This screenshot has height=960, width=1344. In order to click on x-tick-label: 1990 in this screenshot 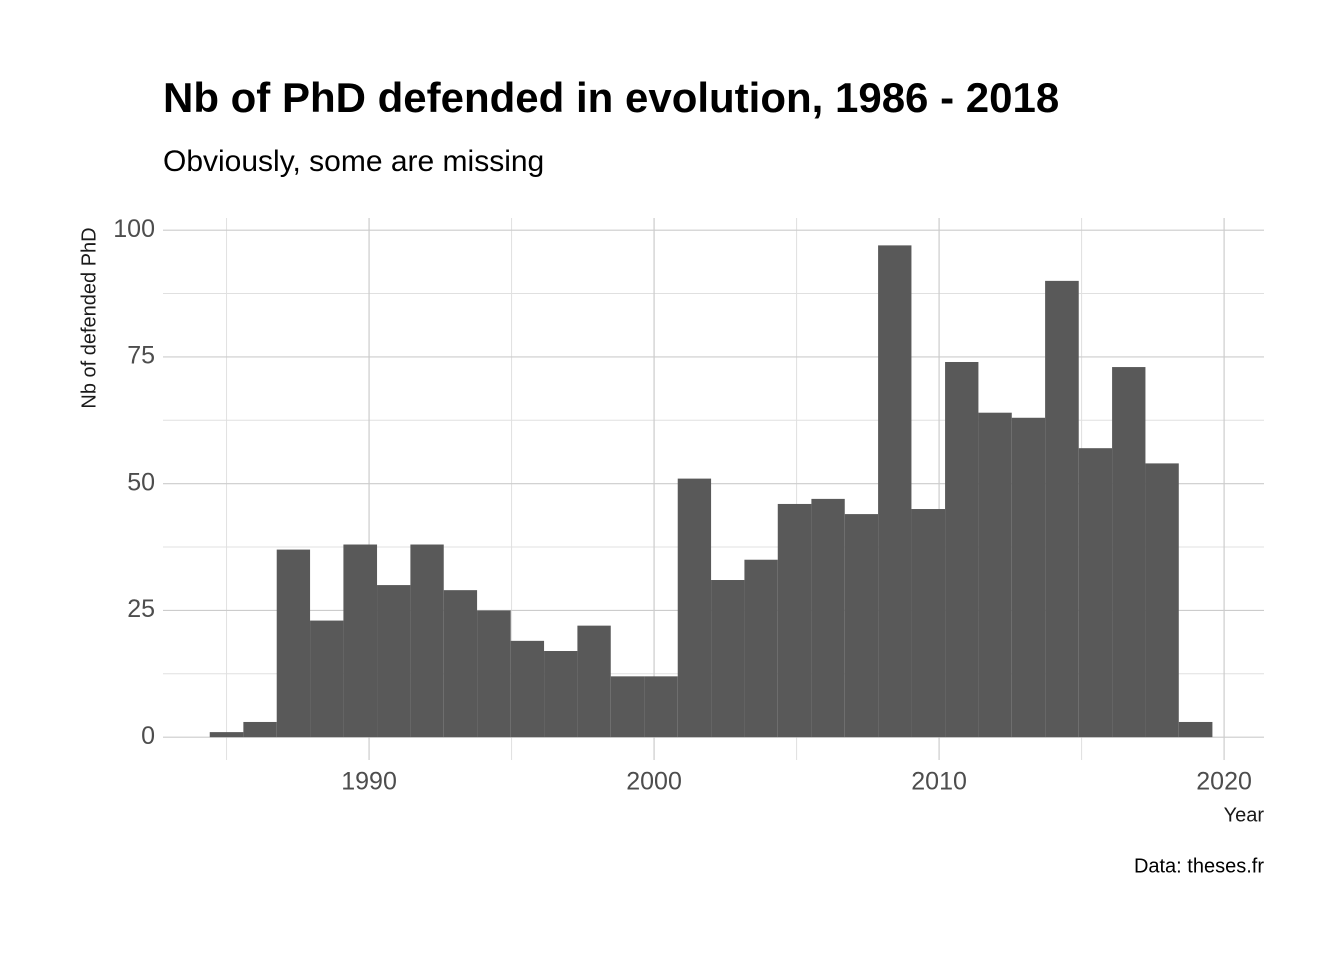, I will do `click(369, 782)`.